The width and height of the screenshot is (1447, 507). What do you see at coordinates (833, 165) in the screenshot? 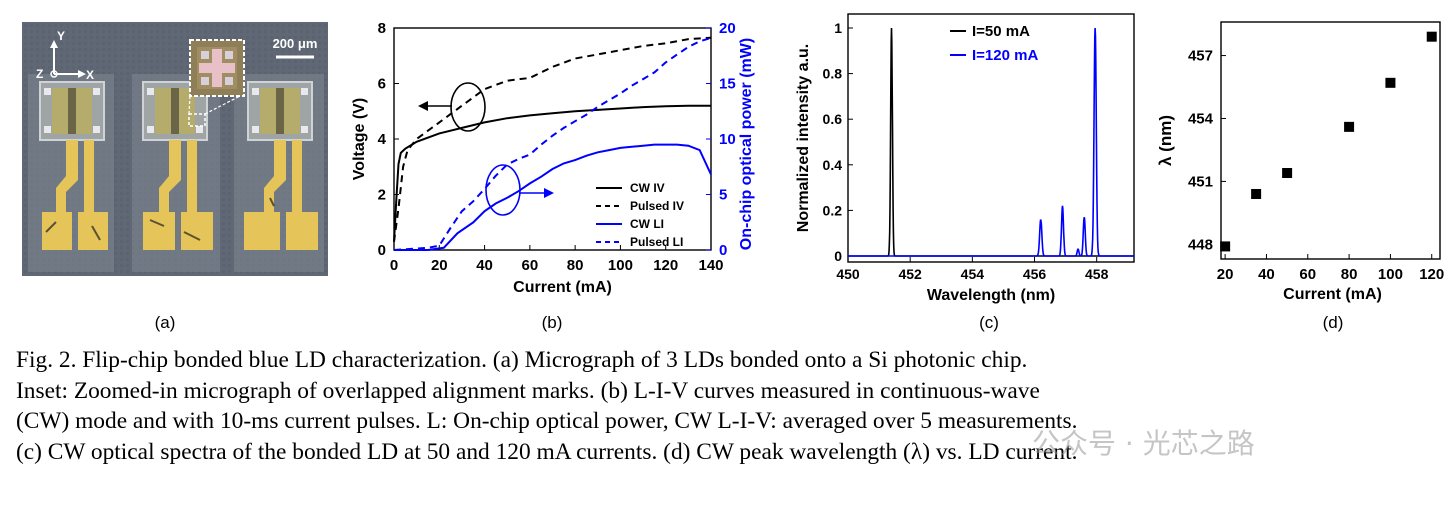
I see `y-tick-label: 0.4` at bounding box center [833, 165].